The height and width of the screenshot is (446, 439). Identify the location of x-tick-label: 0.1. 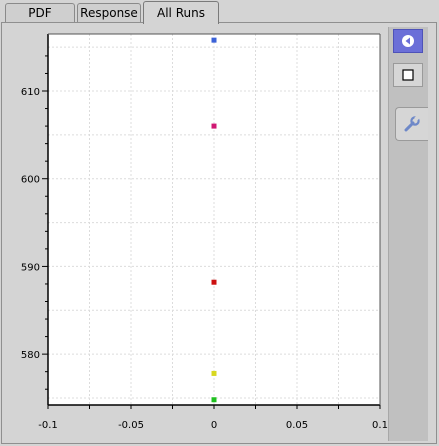
(380, 425).